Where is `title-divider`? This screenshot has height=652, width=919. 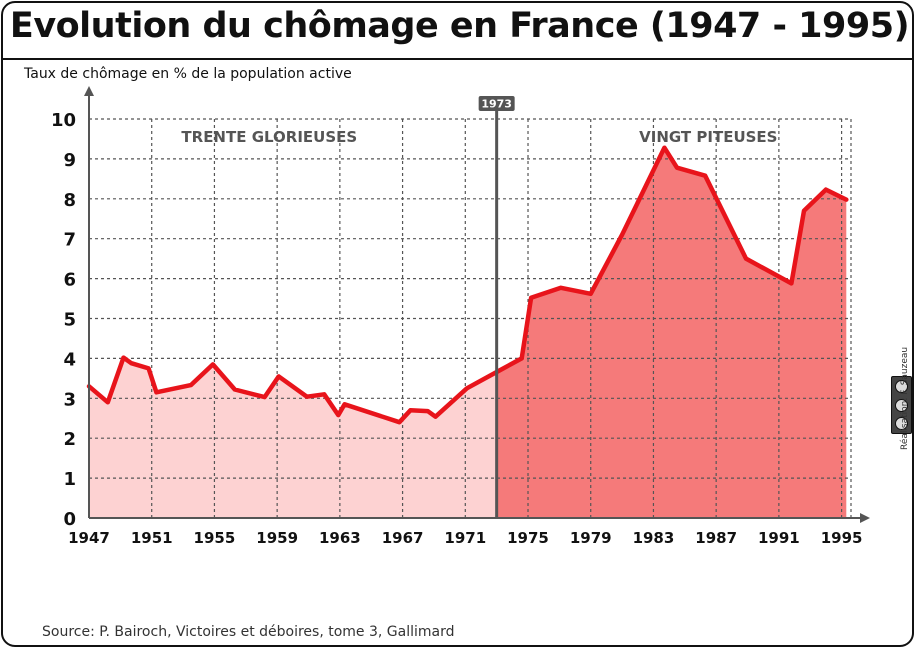 title-divider is located at coordinates (457, 59).